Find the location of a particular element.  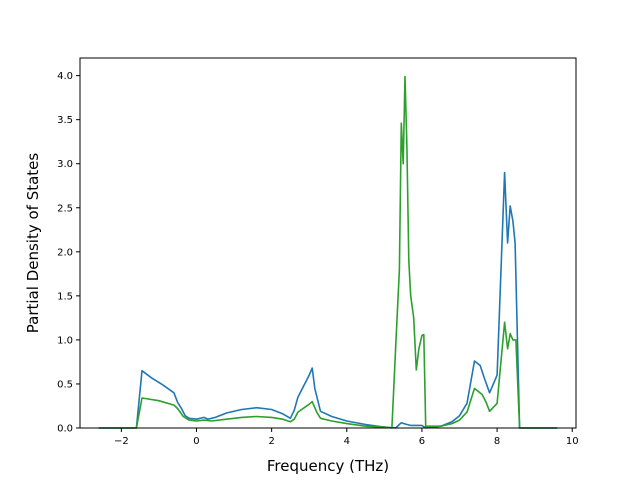

x-tick-label: 10 is located at coordinates (572, 441).